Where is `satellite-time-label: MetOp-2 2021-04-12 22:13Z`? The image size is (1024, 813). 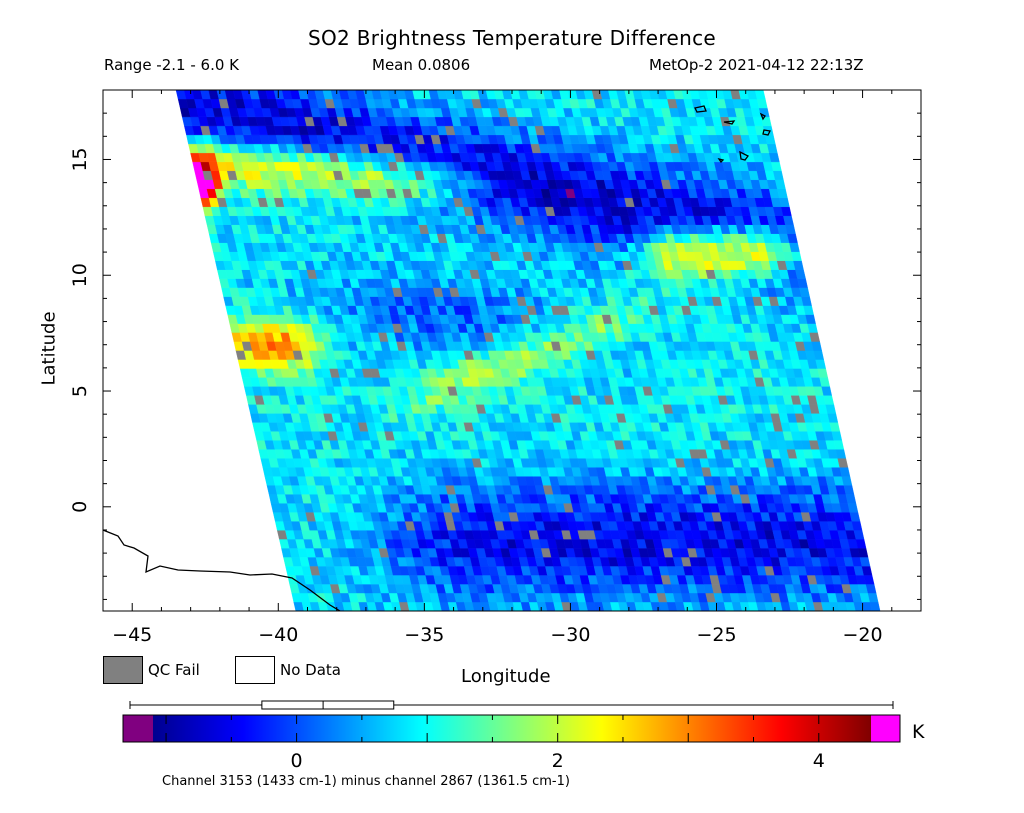
satellite-time-label: MetOp-2 2021-04-12 22:13Z is located at coordinates (756, 65).